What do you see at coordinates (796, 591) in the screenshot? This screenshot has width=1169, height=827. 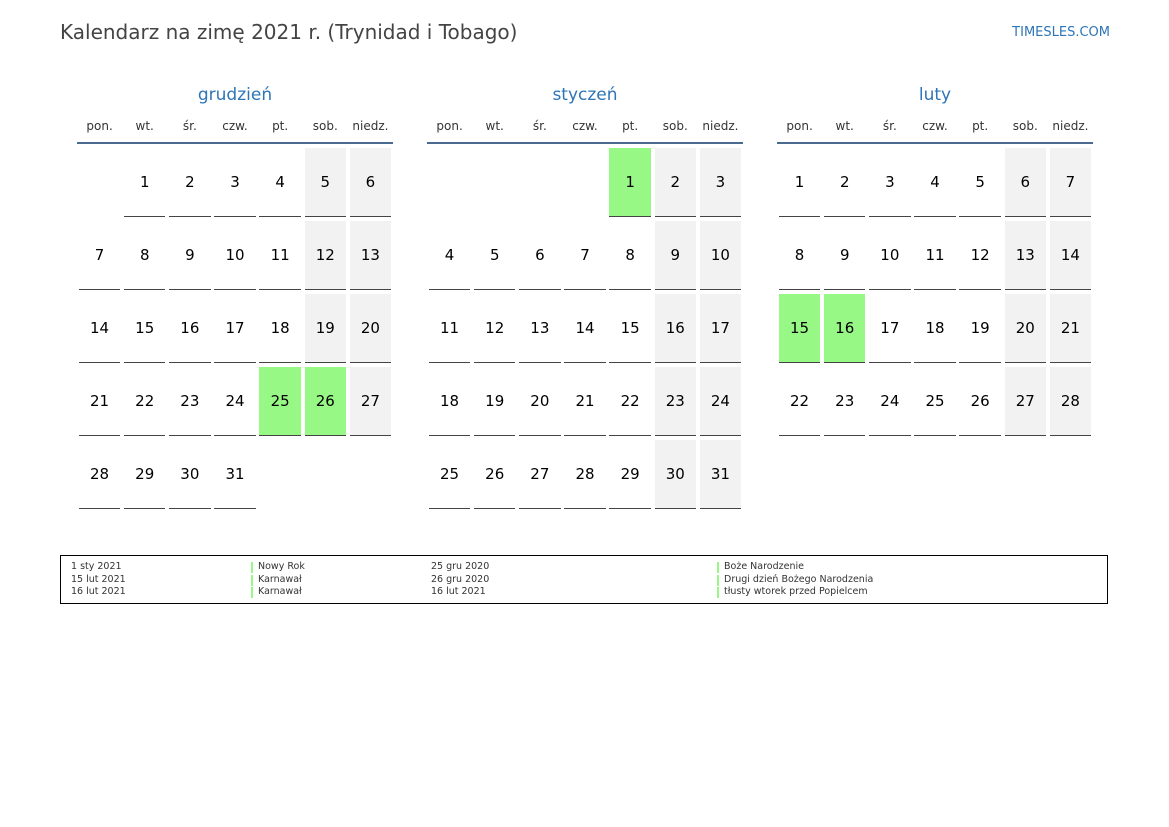 I see `legend-name: tłusty wtorek przed Popielcem` at bounding box center [796, 591].